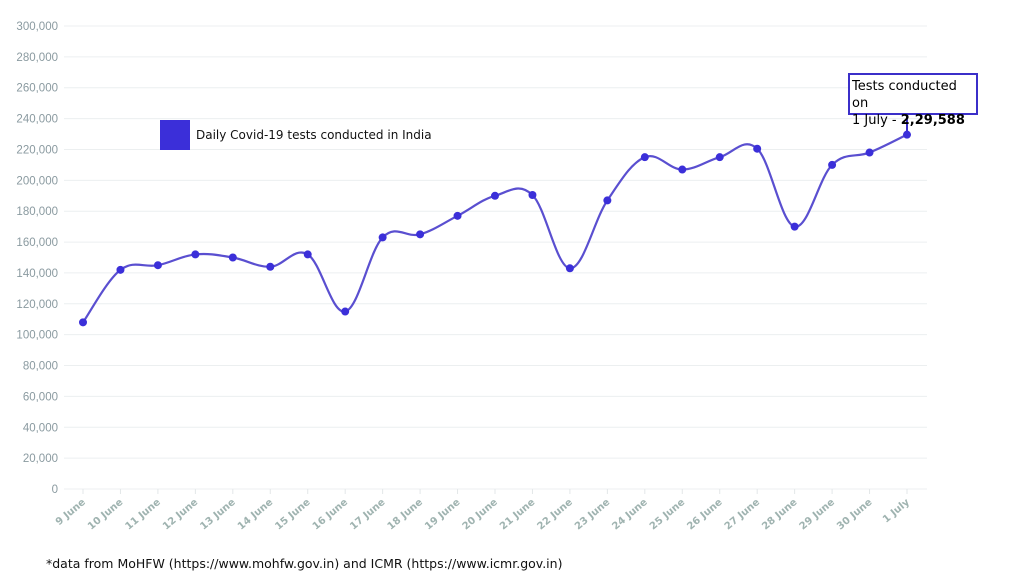 This screenshot has height=576, width=1024. What do you see at coordinates (143, 515) in the screenshot?
I see `x-tick-label: 11 June` at bounding box center [143, 515].